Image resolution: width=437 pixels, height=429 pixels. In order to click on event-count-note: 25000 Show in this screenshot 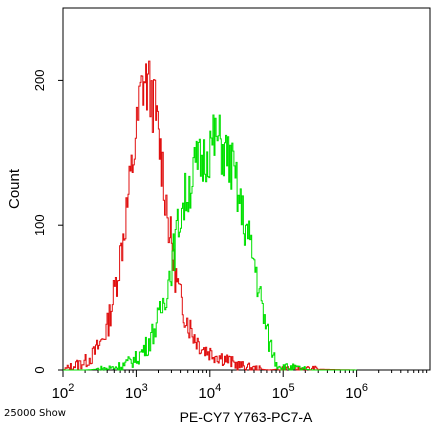, I will do `click(35, 413)`.